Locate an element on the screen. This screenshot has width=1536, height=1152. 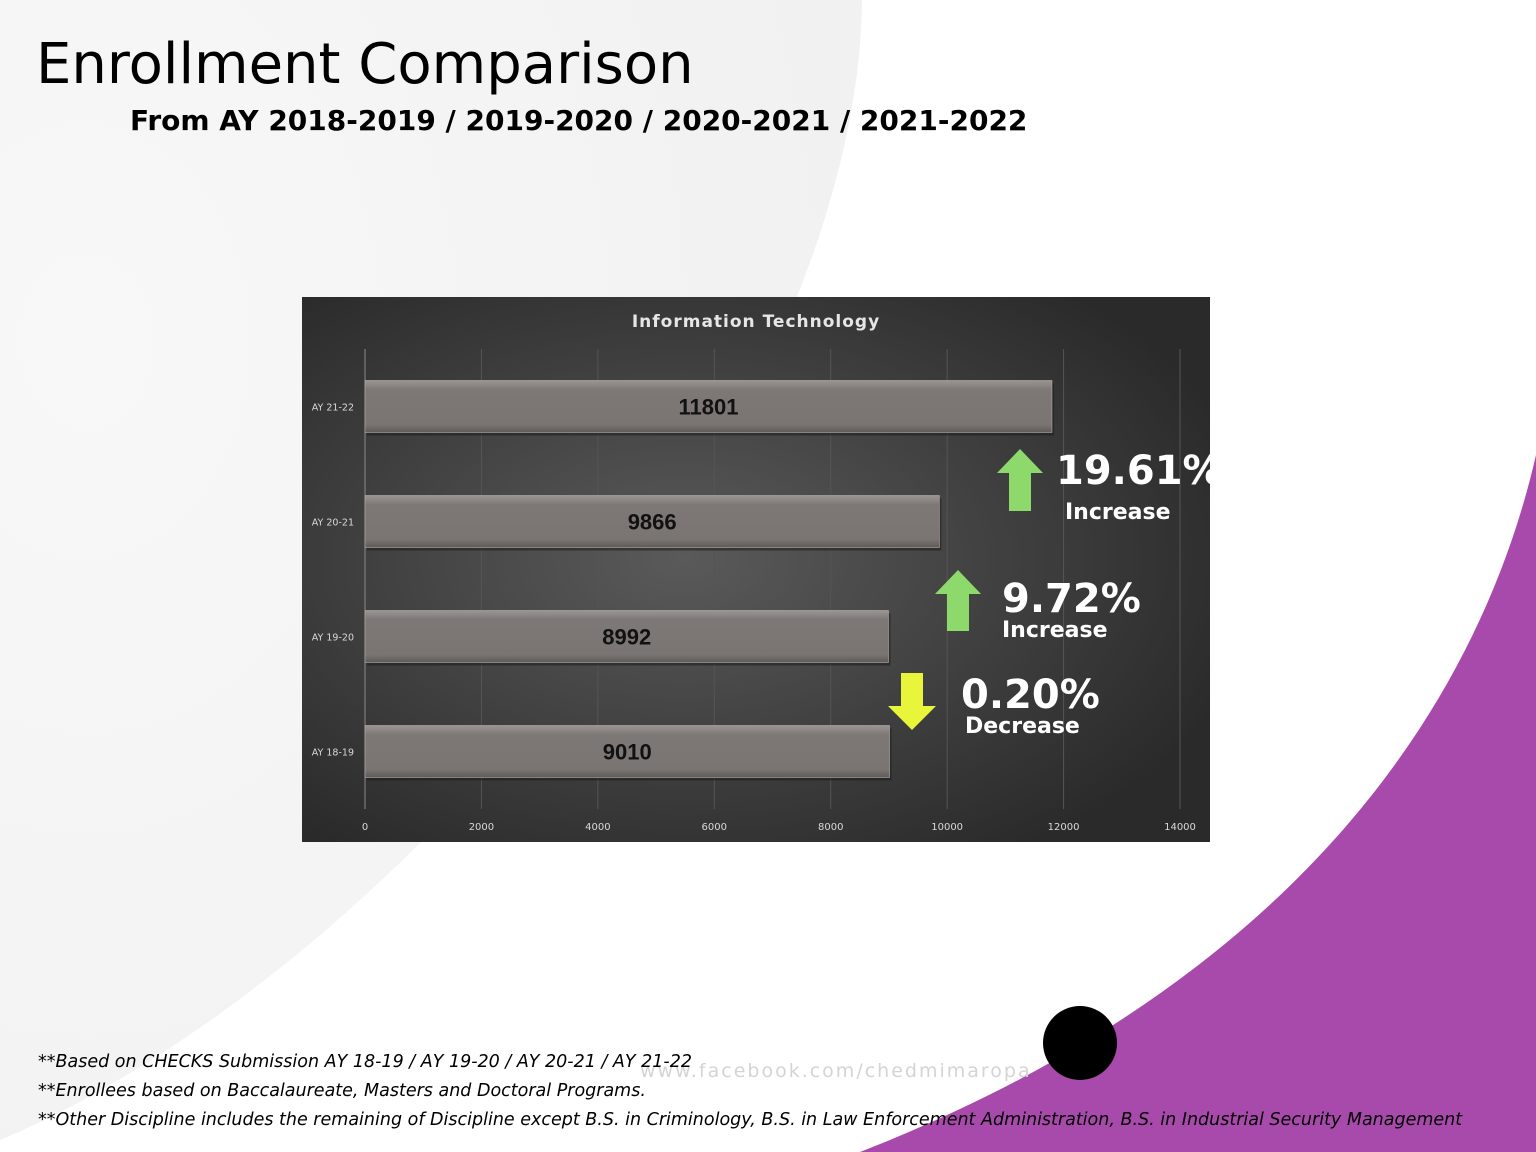
x-tick-label: 4000 is located at coordinates (597, 827).